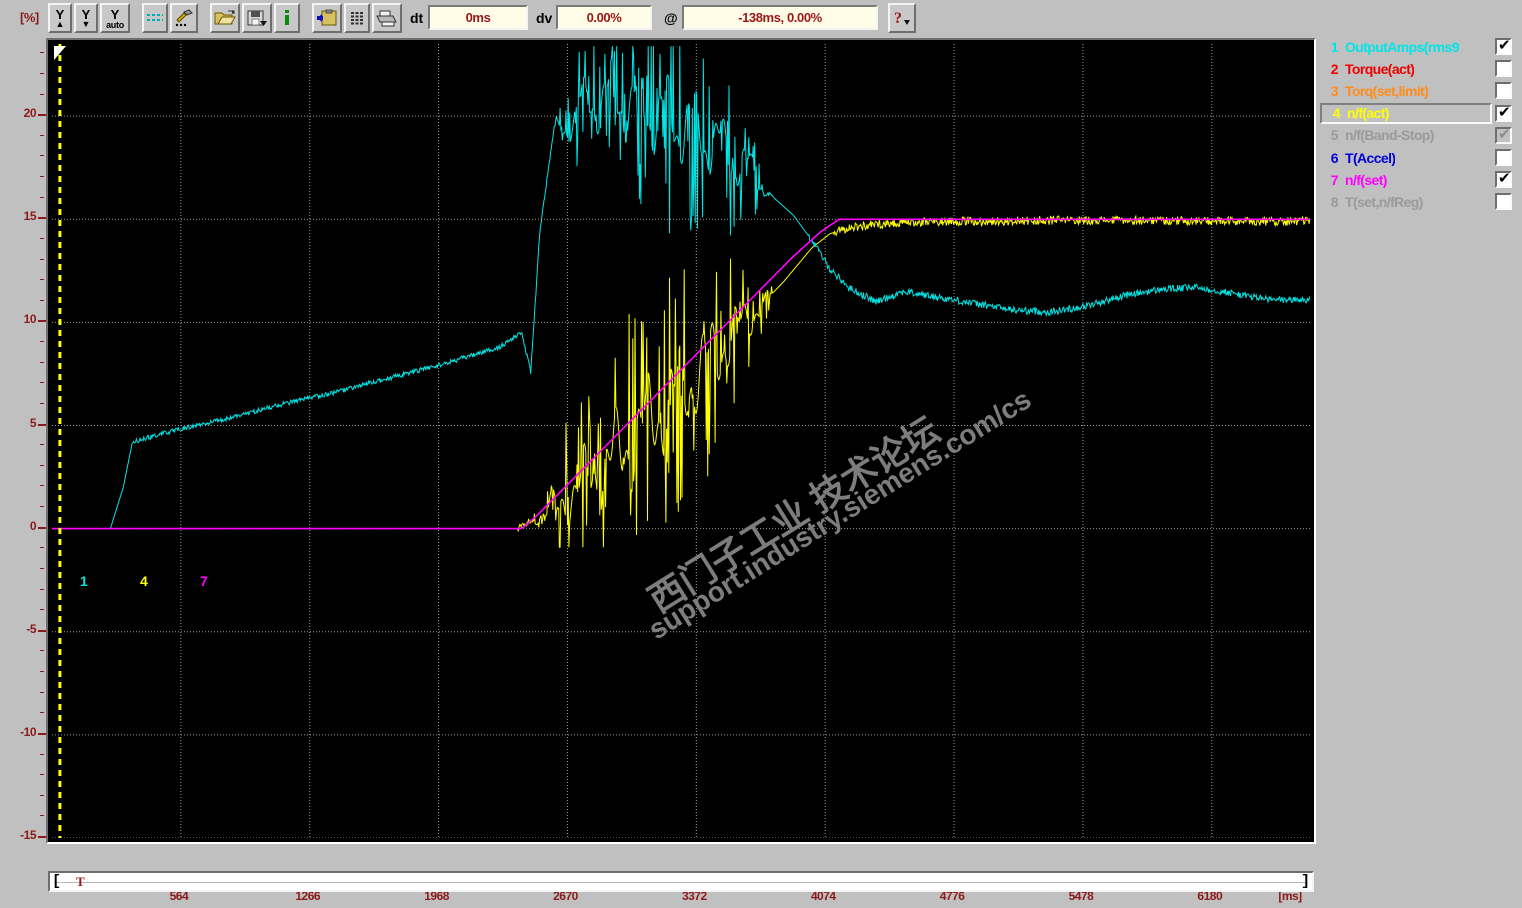  Describe the element at coordinates (1387, 90) in the screenshot. I see `legend-label: Torq(set,limit)` at that location.